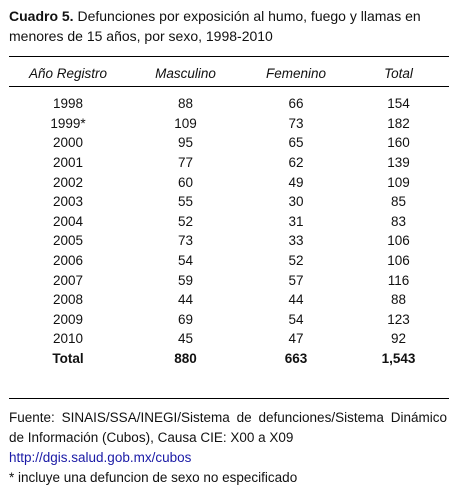 This screenshot has height=500, width=461. Describe the element at coordinates (185, 359) in the screenshot. I see `total-cell: 880` at that location.